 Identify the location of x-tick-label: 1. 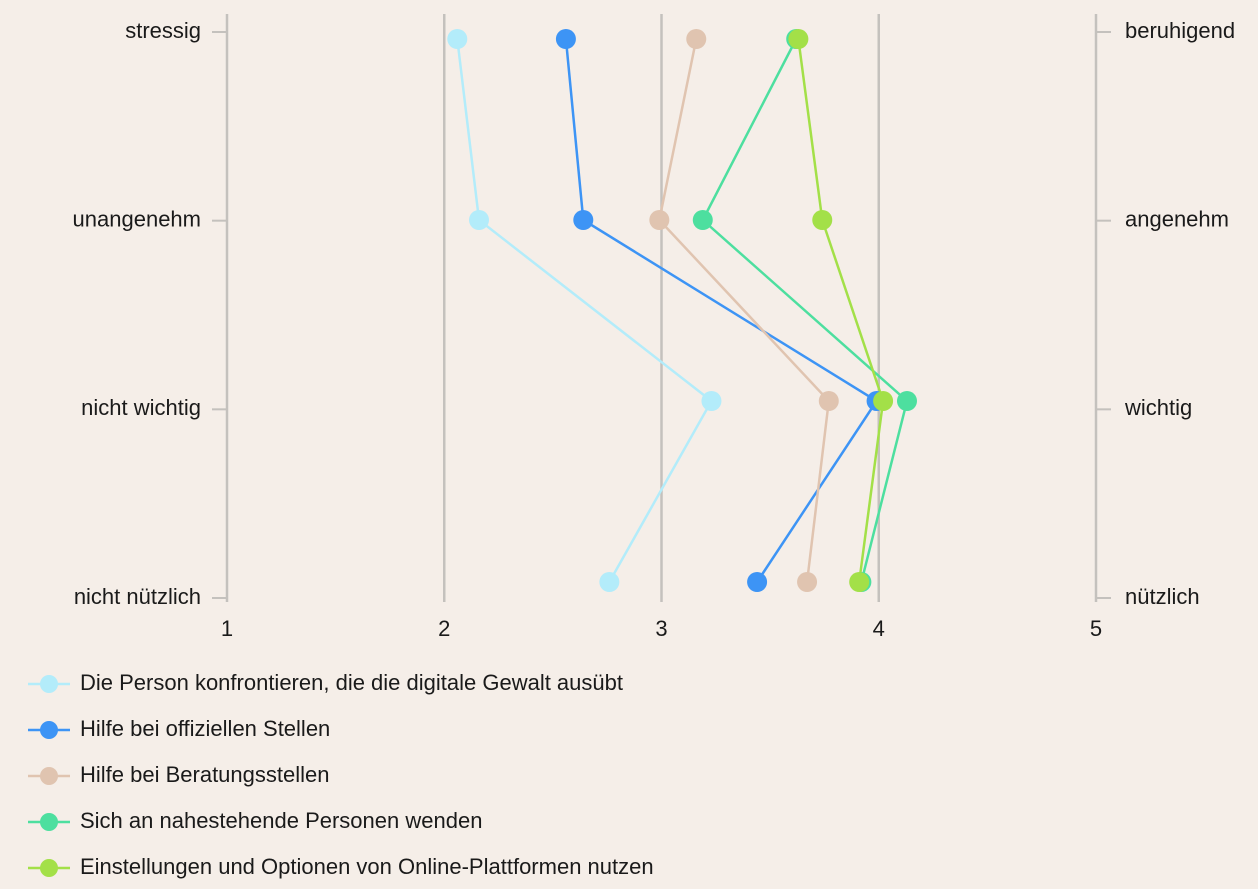
(227, 628).